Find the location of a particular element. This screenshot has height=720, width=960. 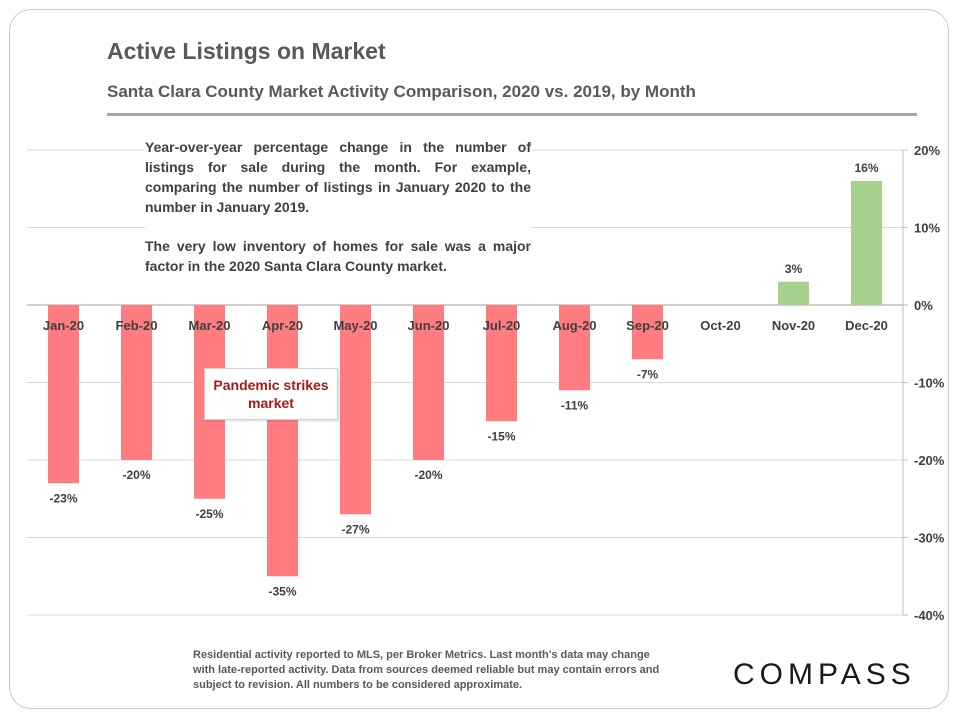

x-tick-label: Jun-20 is located at coordinates (429, 325).